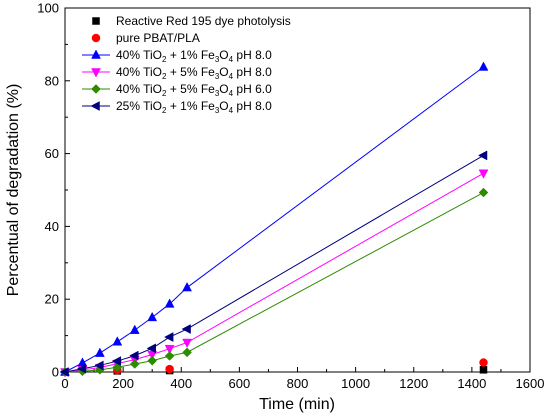 This screenshot has width=550, height=417. What do you see at coordinates (64, 383) in the screenshot?
I see `x-tick-label: 0` at bounding box center [64, 383].